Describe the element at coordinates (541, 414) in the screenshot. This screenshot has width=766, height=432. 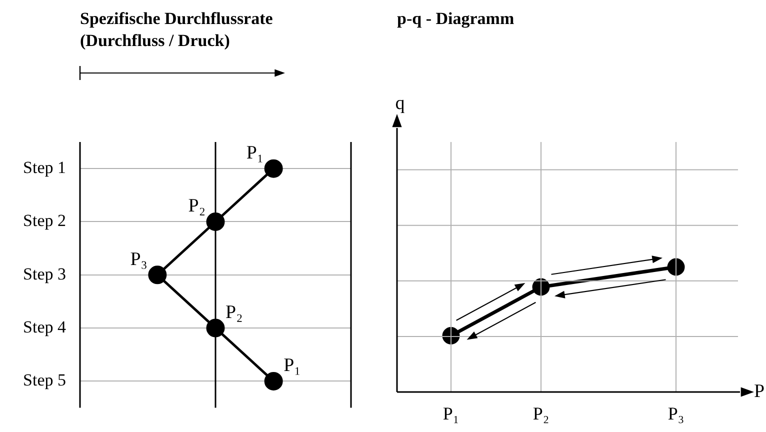
I see `x-tick-label: P₂` at that location.